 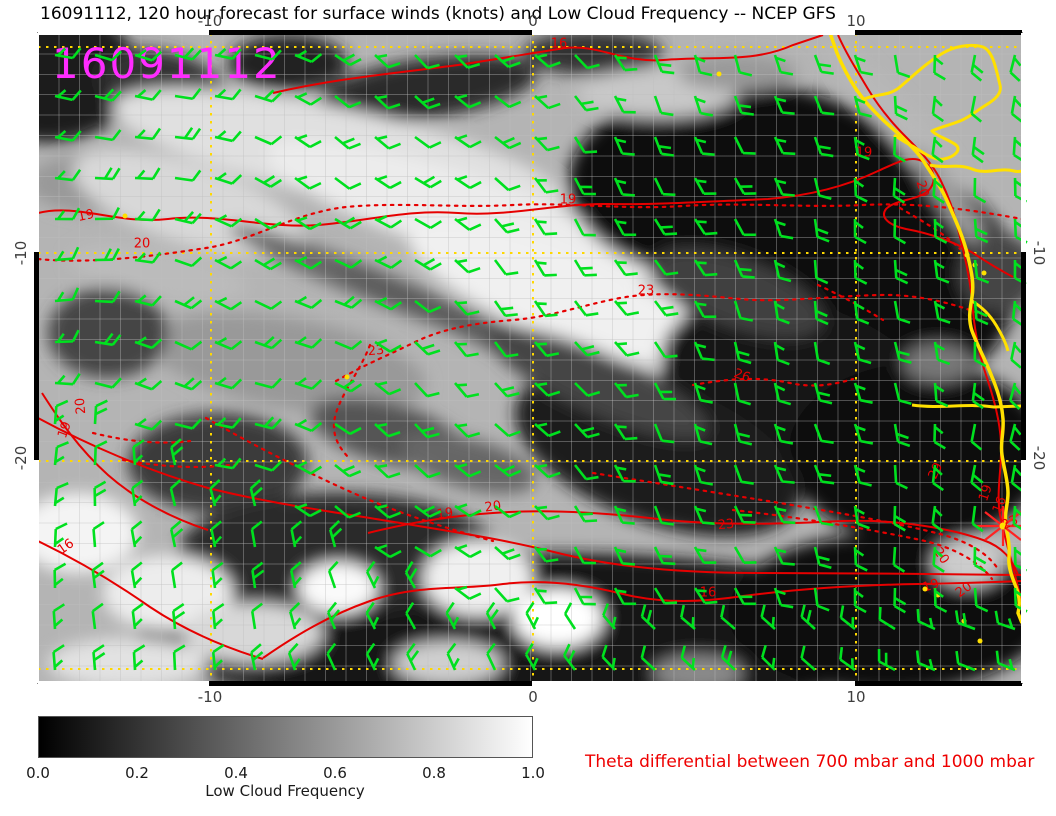 I want to click on axis-tick-label-left: -10, so click(x=21, y=253).